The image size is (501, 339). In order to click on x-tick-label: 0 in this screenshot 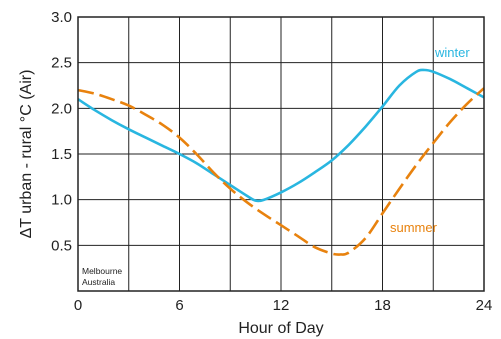, I will do `click(78, 305)`.